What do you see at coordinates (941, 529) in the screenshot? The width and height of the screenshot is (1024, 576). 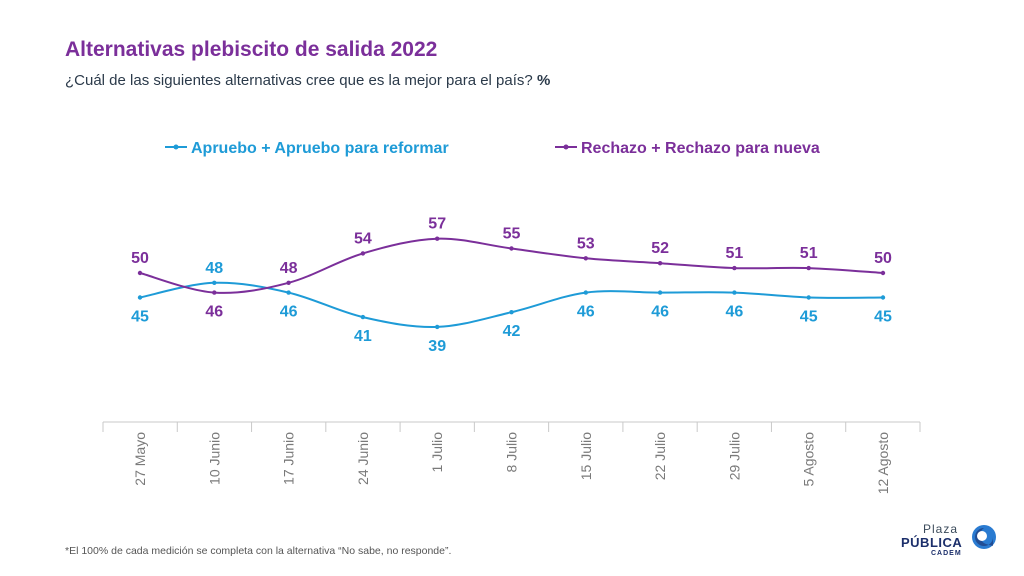 I see `logo-line-1: Plaza` at bounding box center [941, 529].